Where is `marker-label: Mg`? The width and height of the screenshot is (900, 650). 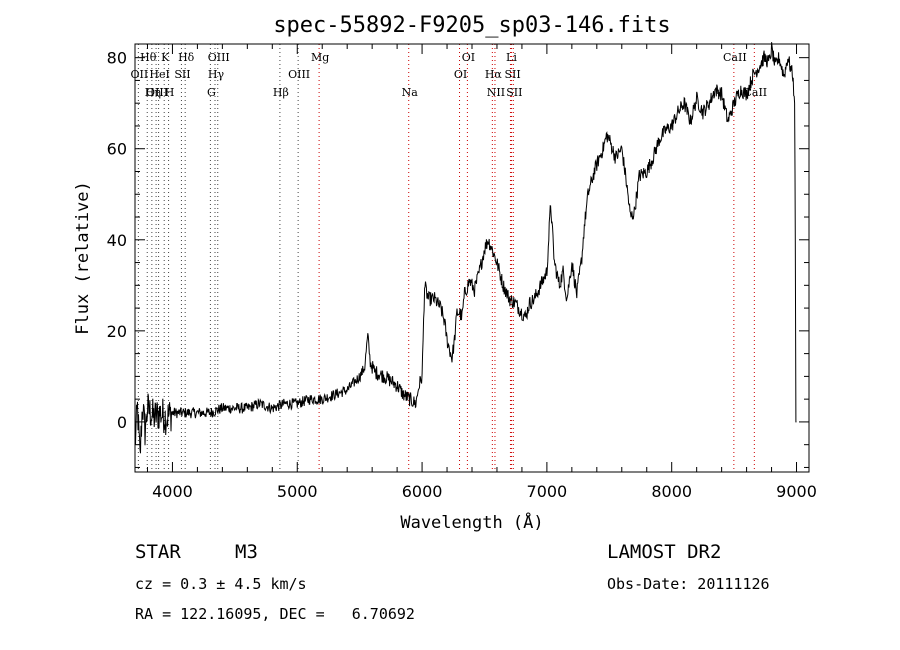
marker-label: Mg is located at coordinates (320, 57).